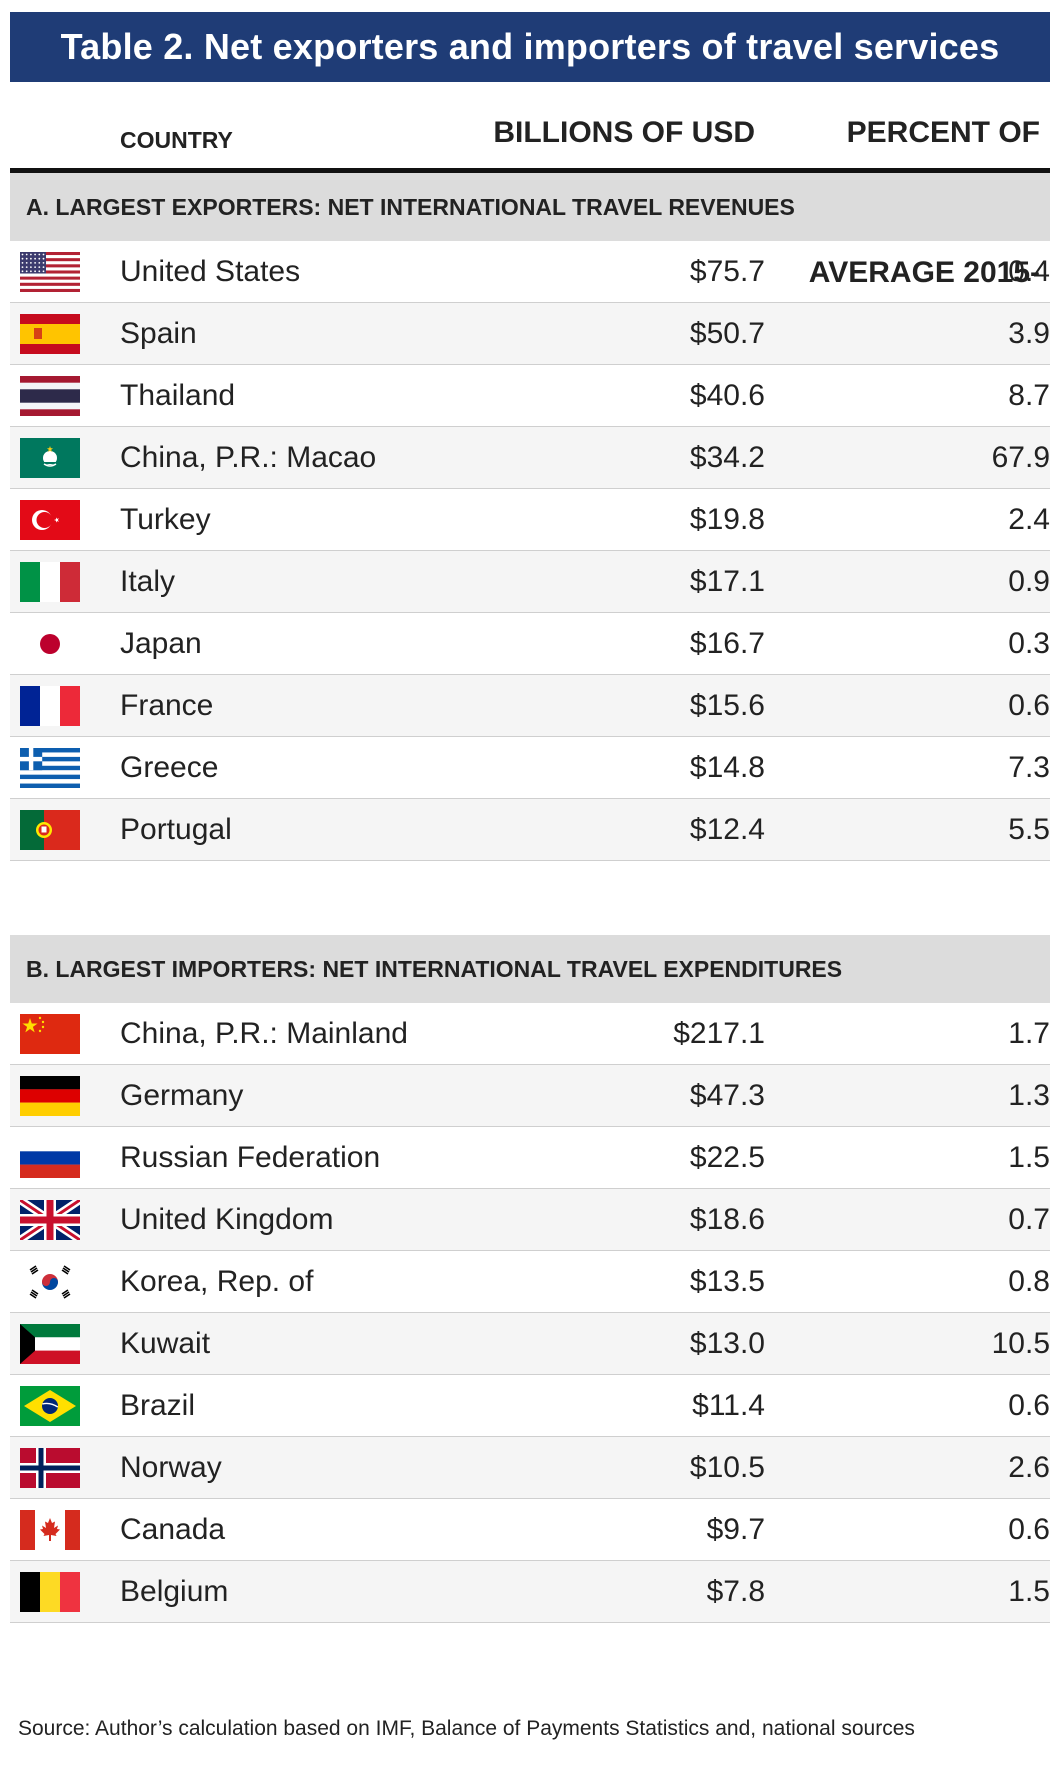 Image resolution: width=1060 pixels, height=1769 pixels. What do you see at coordinates (50, 1406) in the screenshot?
I see `brazil-flag-icon` at bounding box center [50, 1406].